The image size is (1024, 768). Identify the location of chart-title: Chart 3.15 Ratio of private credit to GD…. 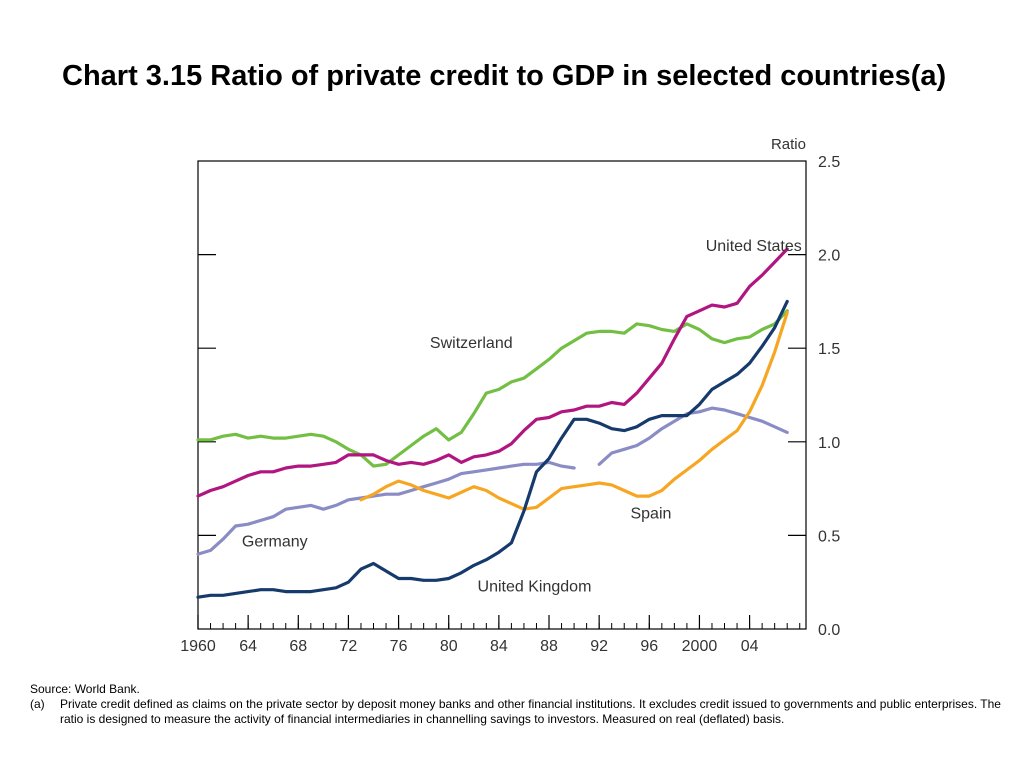
(504, 76).